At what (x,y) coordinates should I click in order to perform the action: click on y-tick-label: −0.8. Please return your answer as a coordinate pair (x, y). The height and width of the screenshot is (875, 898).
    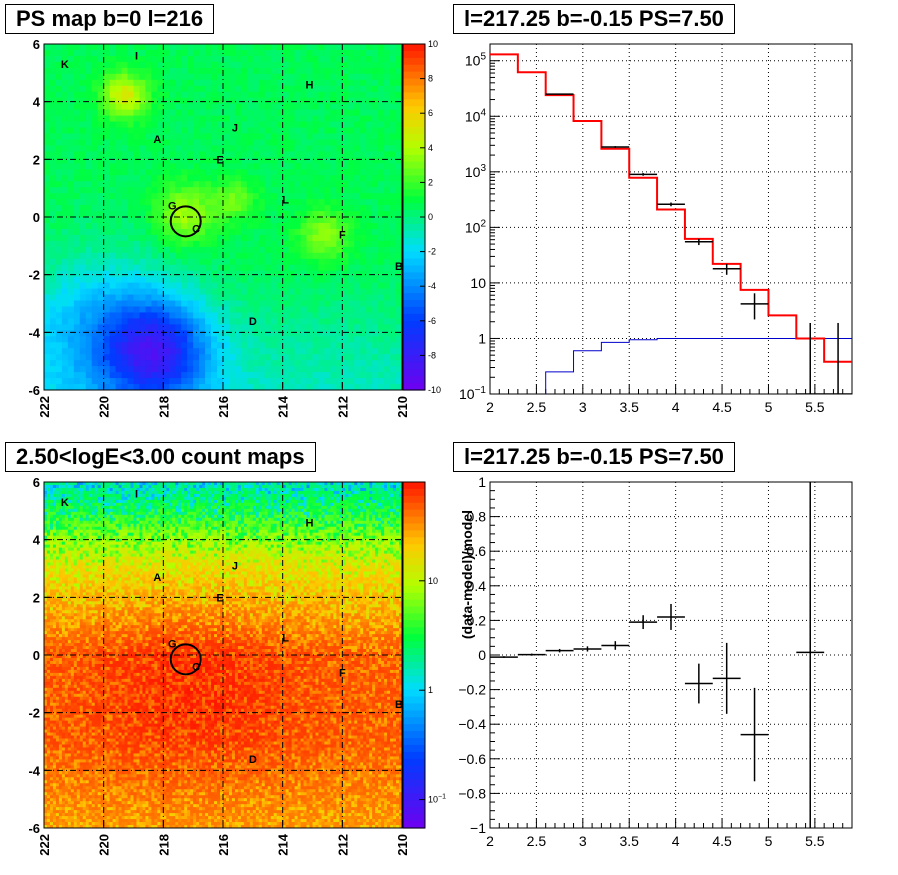
    Looking at the image, I should click on (472, 793).